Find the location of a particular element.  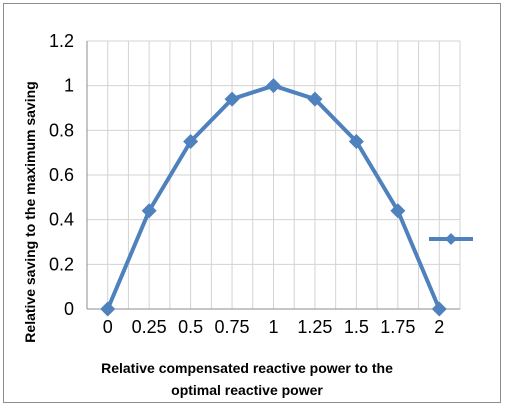

legend-marker is located at coordinates (451, 239).